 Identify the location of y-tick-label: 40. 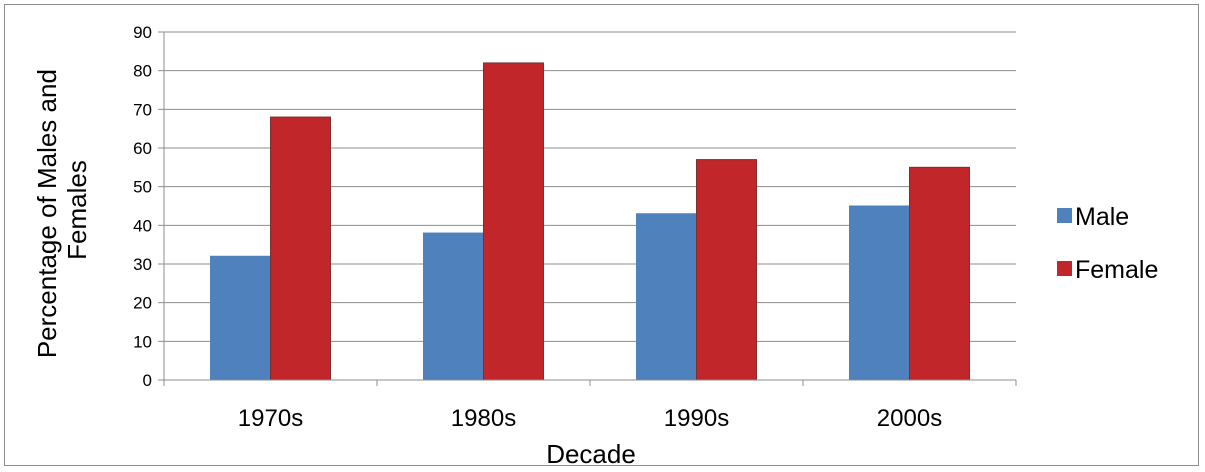
(142, 225).